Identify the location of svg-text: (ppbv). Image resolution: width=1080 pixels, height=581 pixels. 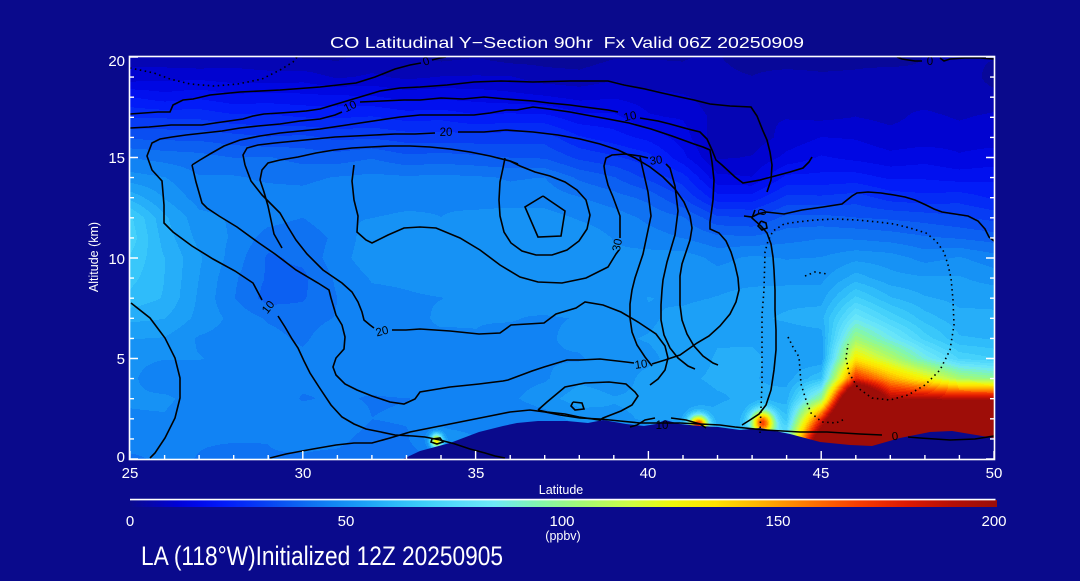
(562, 536).